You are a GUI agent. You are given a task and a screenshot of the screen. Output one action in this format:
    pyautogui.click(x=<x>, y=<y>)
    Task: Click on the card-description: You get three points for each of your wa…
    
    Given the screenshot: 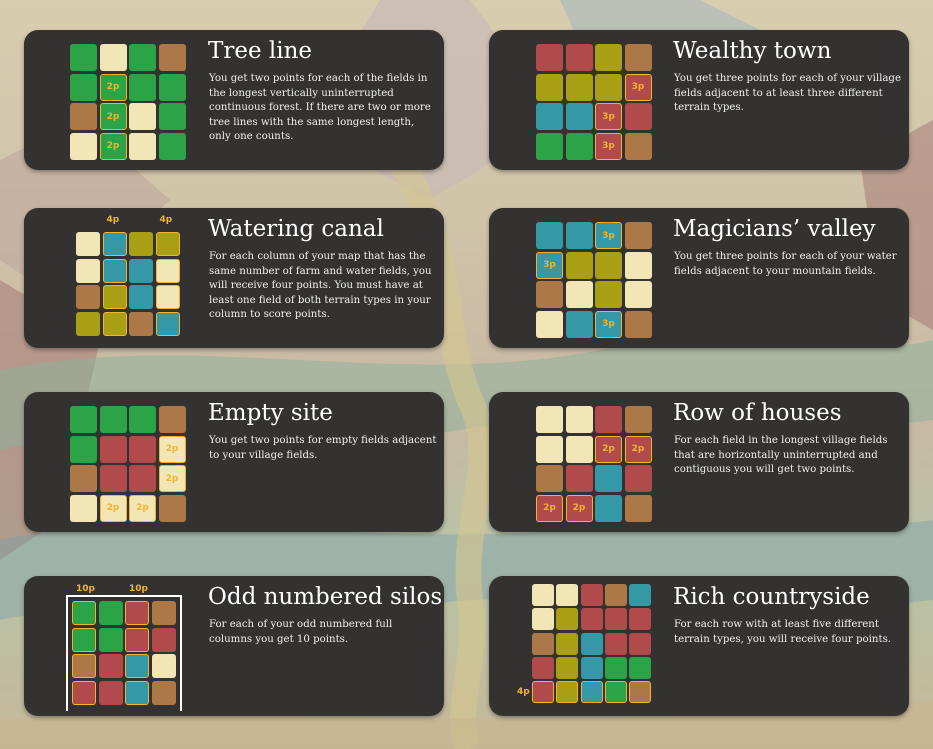 What is the action you would take?
    pyautogui.click(x=785, y=264)
    